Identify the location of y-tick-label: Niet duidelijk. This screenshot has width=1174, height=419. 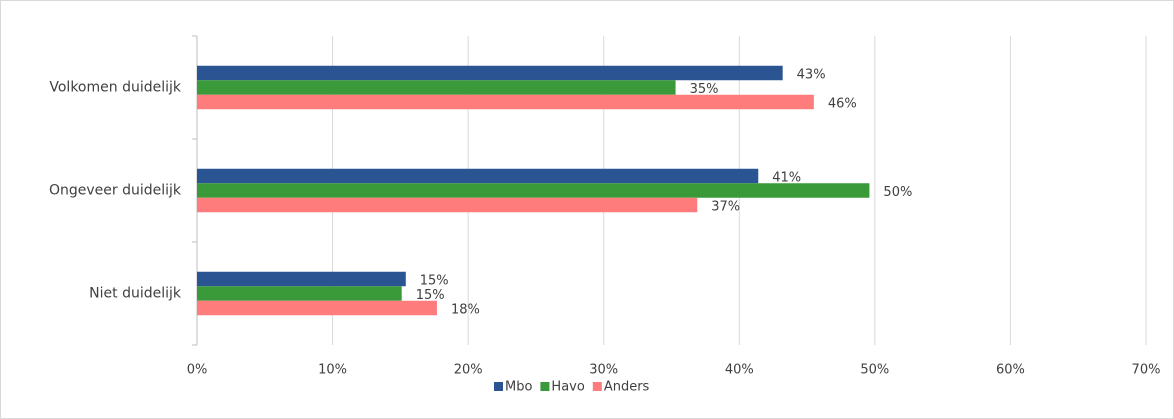
(135, 294).